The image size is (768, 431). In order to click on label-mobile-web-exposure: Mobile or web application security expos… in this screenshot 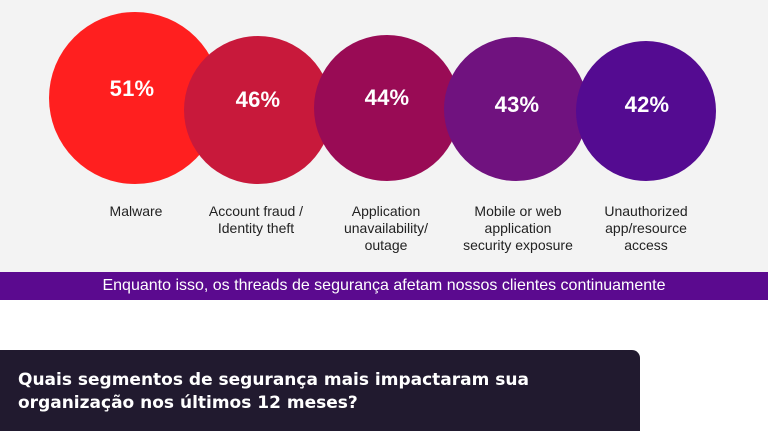, I will do `click(518, 228)`.